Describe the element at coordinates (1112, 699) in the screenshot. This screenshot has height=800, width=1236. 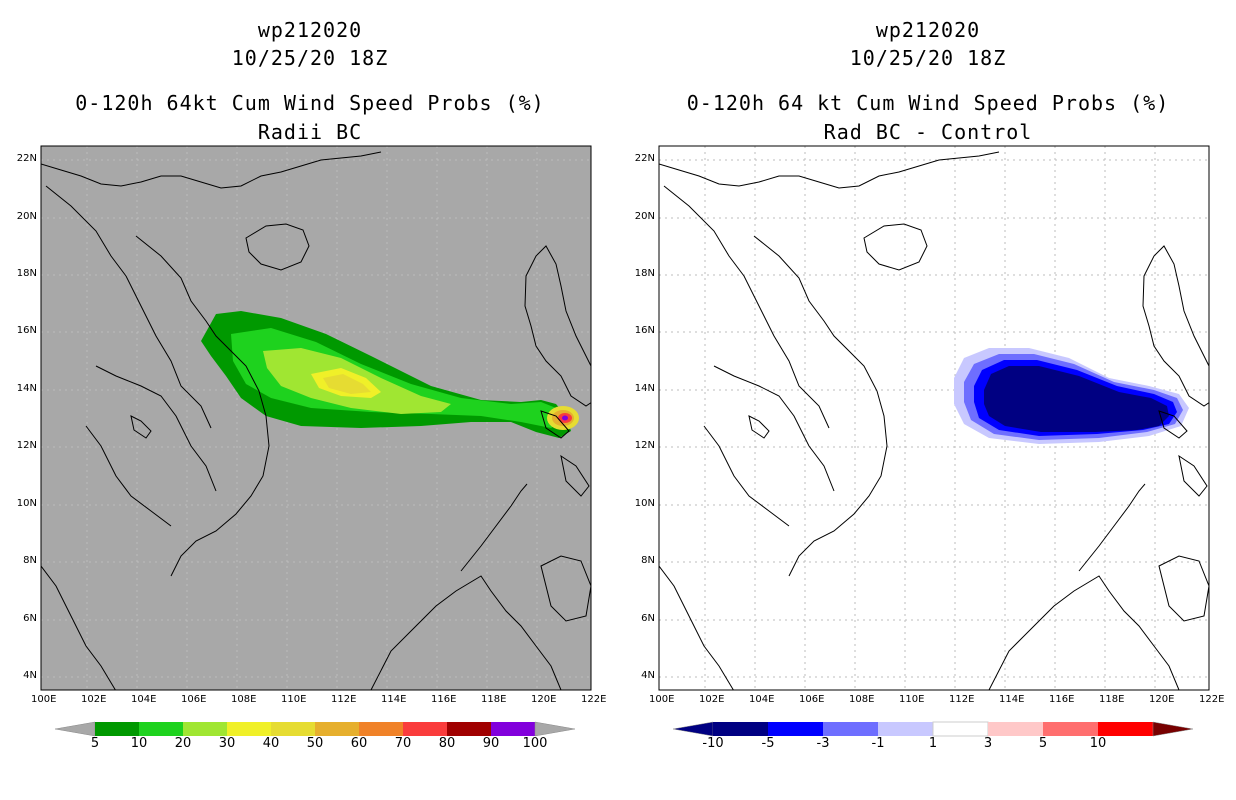
I see `lon-tick-label: 118E` at that location.